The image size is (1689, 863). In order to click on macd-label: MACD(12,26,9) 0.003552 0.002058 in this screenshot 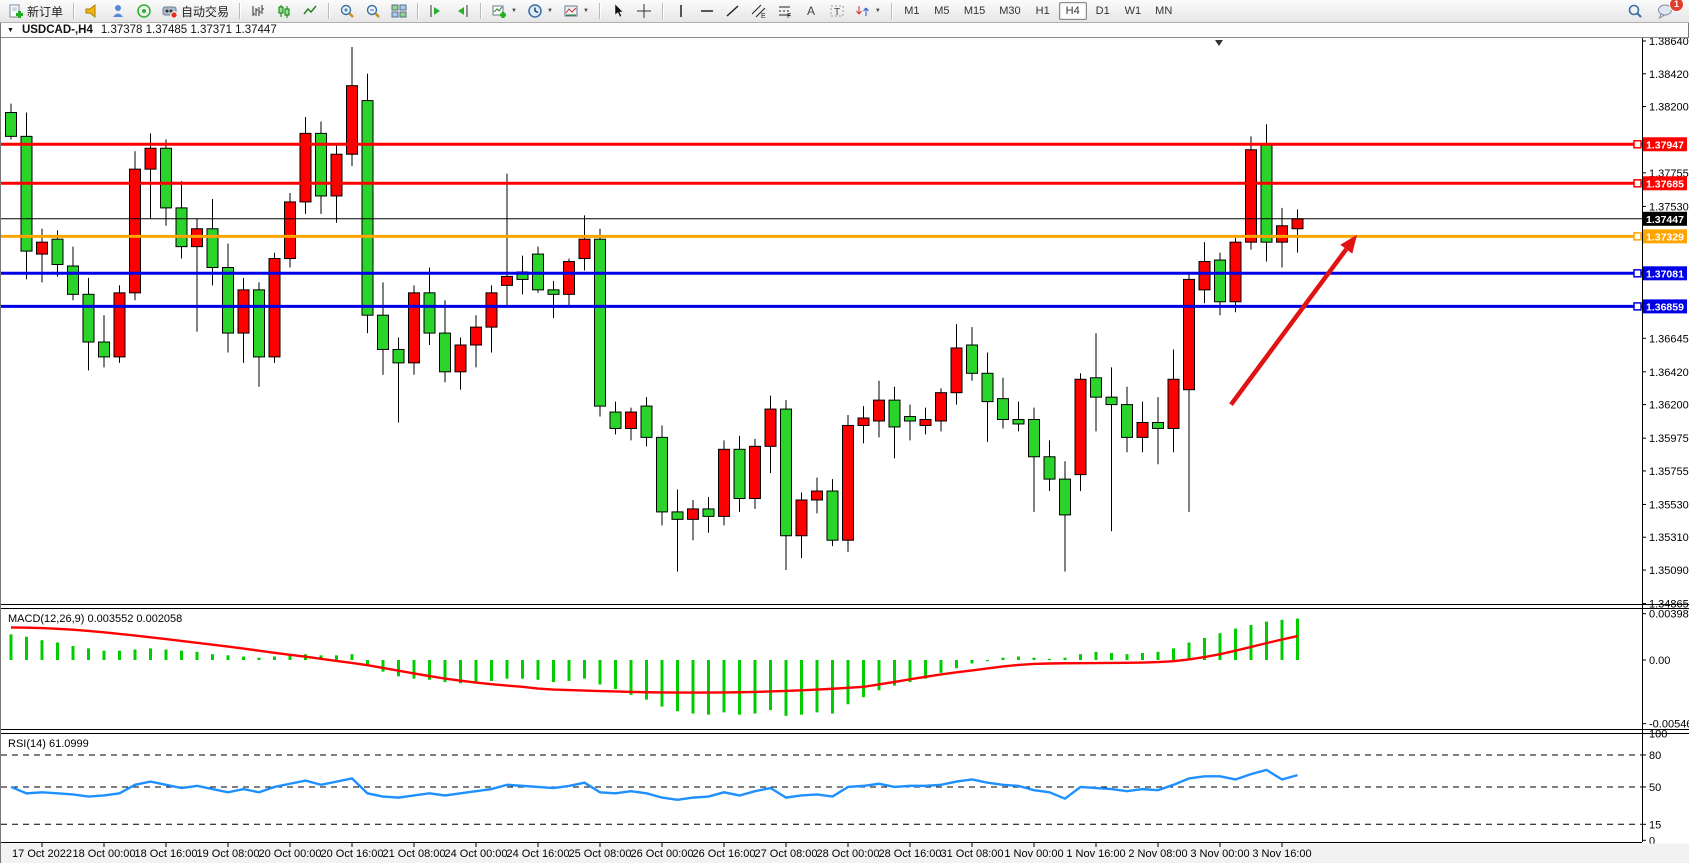, I will do `click(95, 619)`.